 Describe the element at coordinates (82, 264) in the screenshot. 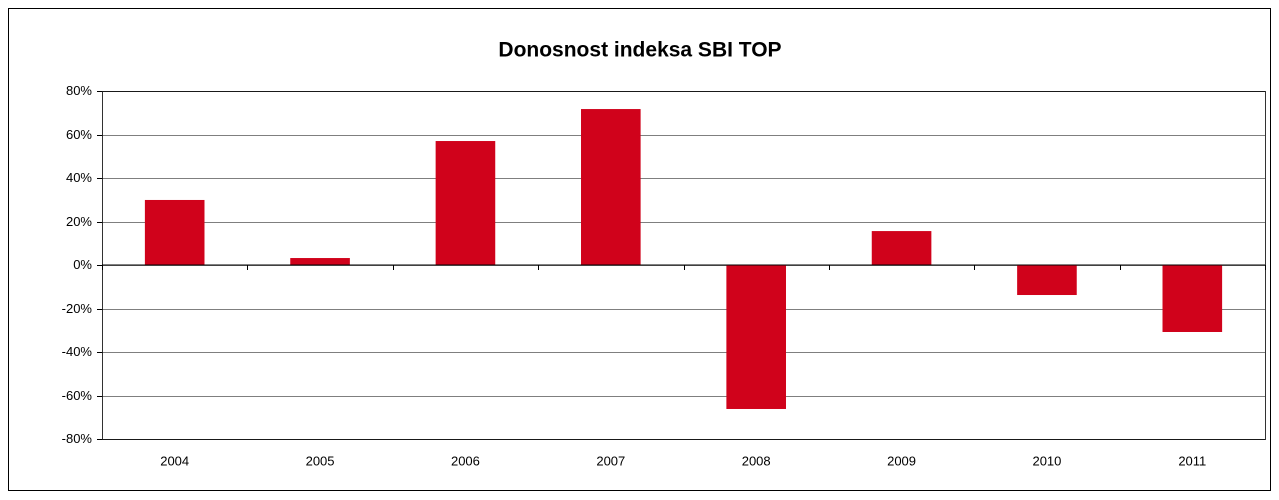

I see `y-tick-label: 0%` at that location.